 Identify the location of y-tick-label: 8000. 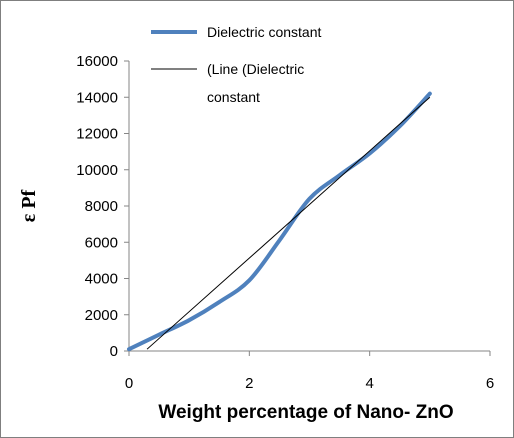
(101, 206).